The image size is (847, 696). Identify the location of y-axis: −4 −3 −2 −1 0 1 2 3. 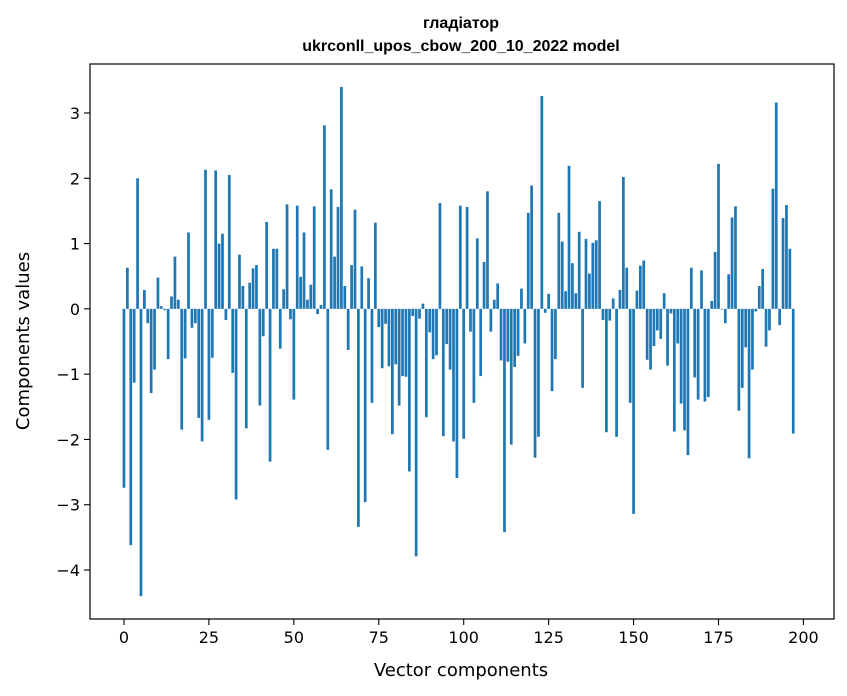
(73, 342).